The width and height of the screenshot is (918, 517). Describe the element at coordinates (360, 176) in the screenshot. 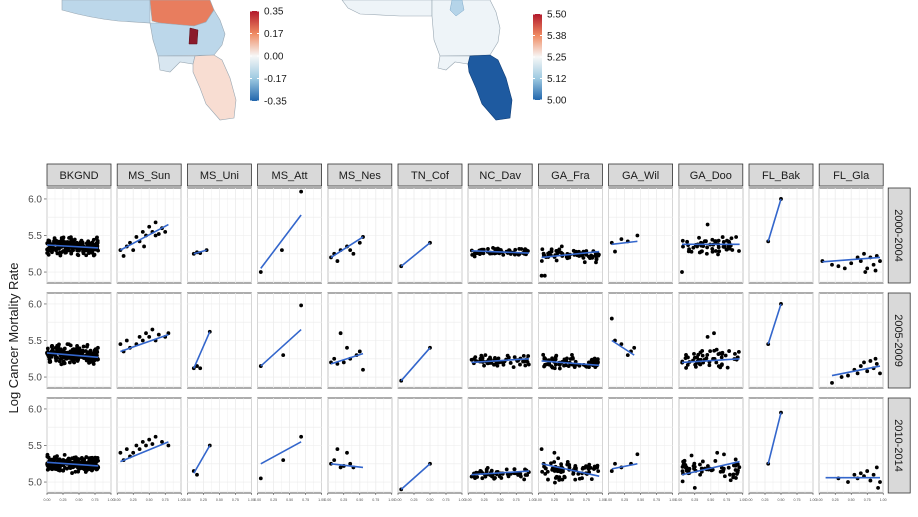

I see `strip-label: MS_Nes` at that location.